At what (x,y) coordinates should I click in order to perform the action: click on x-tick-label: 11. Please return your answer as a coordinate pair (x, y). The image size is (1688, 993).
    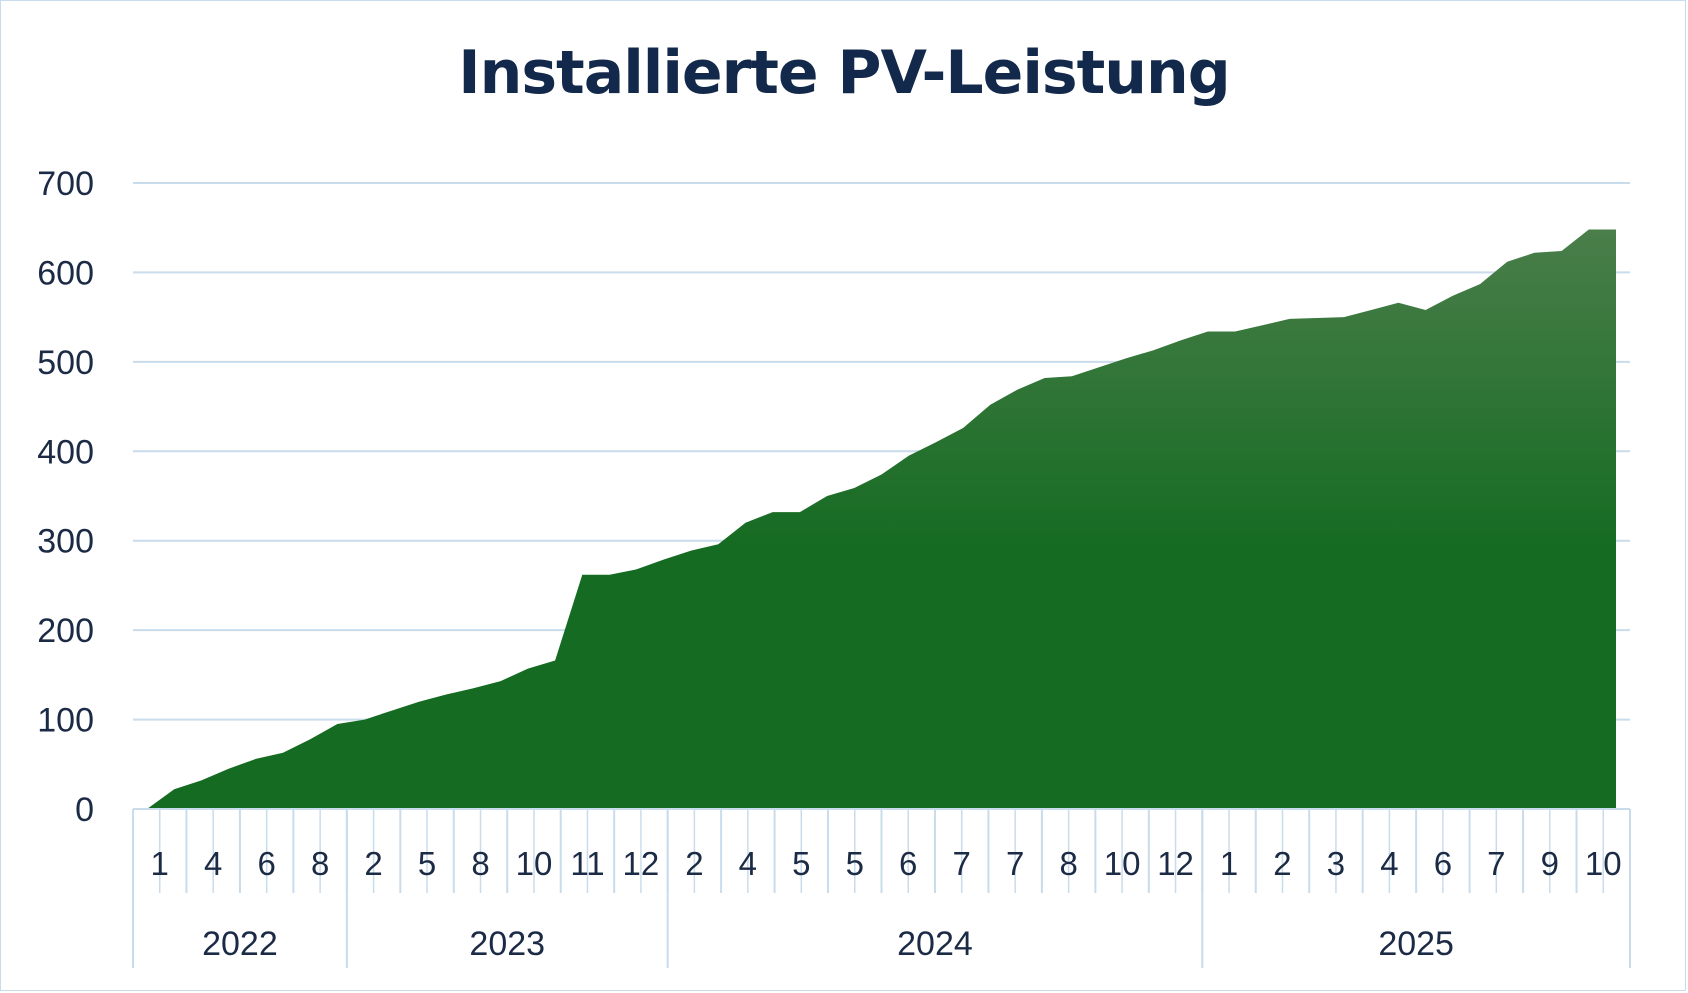
    Looking at the image, I should click on (587, 863).